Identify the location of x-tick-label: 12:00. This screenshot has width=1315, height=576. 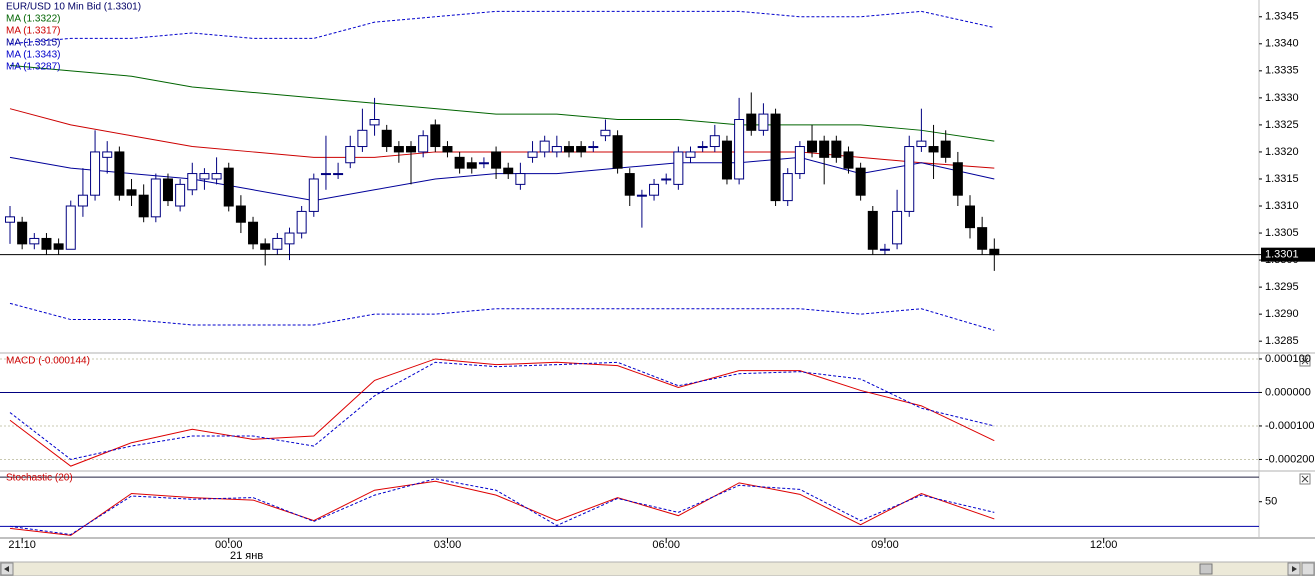
(1104, 545).